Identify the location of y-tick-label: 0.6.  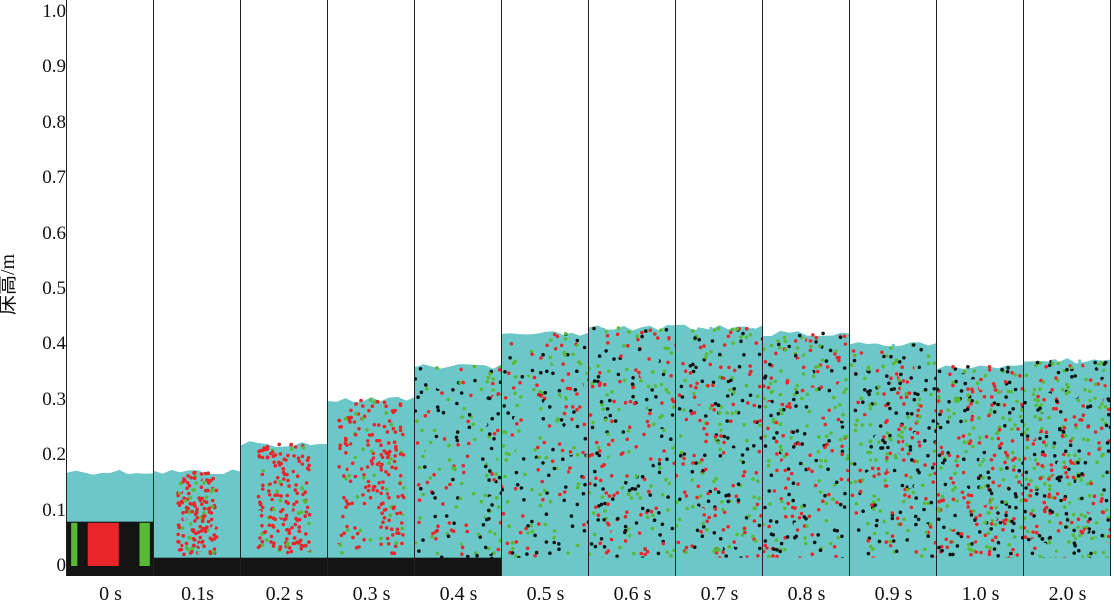
(54, 233).